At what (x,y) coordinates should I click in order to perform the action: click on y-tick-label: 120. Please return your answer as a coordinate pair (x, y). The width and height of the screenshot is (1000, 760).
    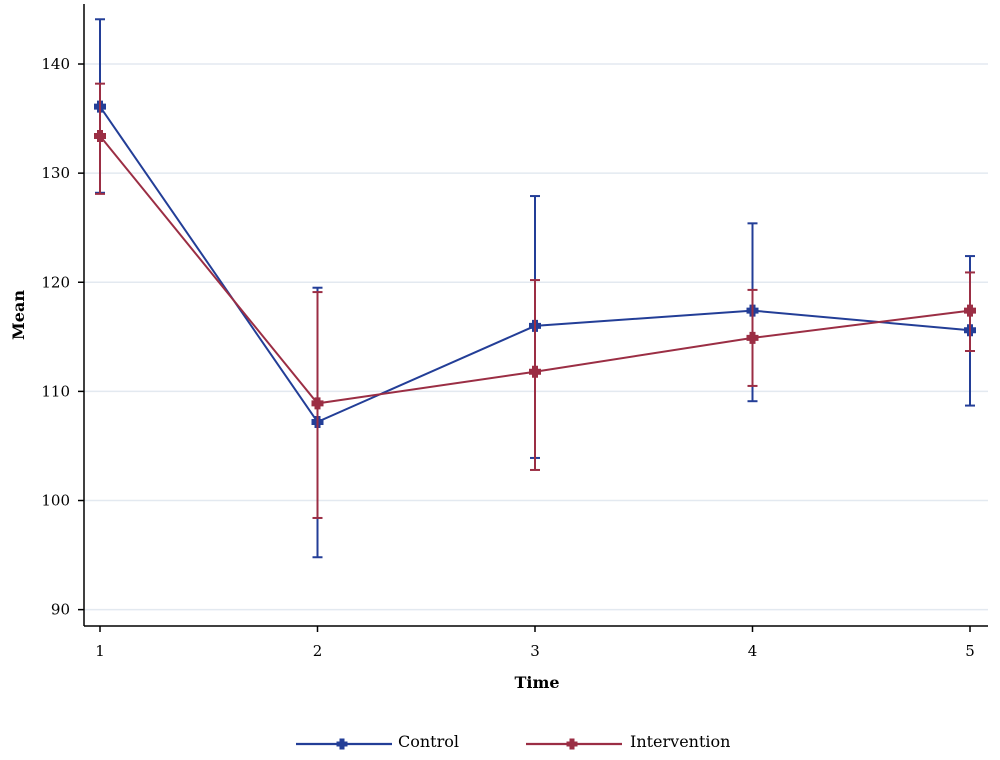
    Looking at the image, I should click on (55, 282).